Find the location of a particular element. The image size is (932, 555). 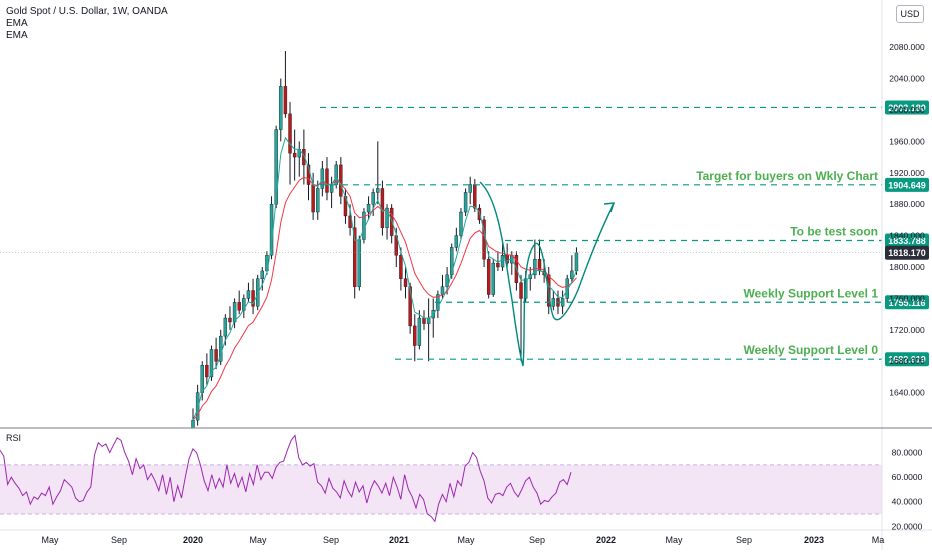

level-price-label: 2003.180 is located at coordinates (907, 108).